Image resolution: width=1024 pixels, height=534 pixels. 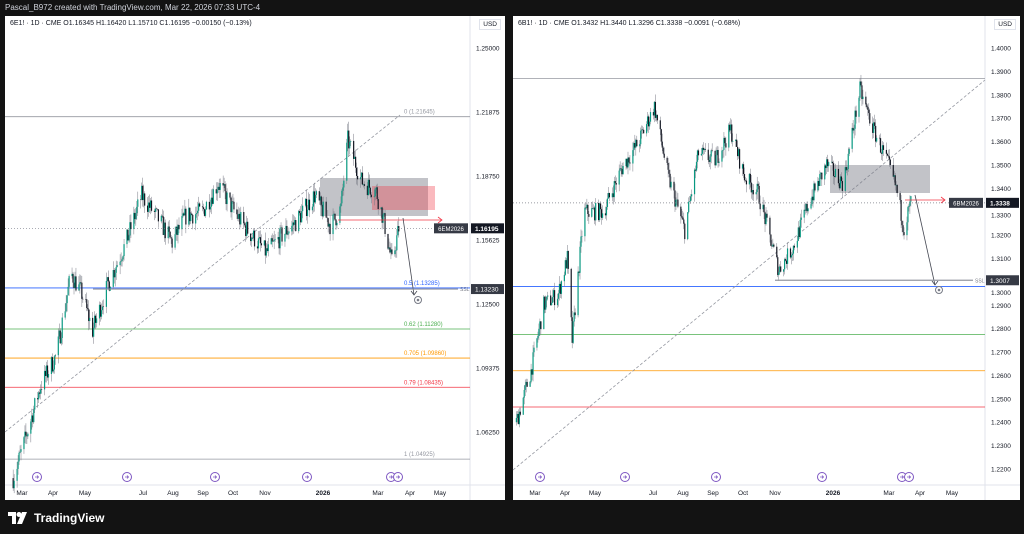 What do you see at coordinates (653, 493) in the screenshot?
I see `time-tick: Jul` at bounding box center [653, 493].